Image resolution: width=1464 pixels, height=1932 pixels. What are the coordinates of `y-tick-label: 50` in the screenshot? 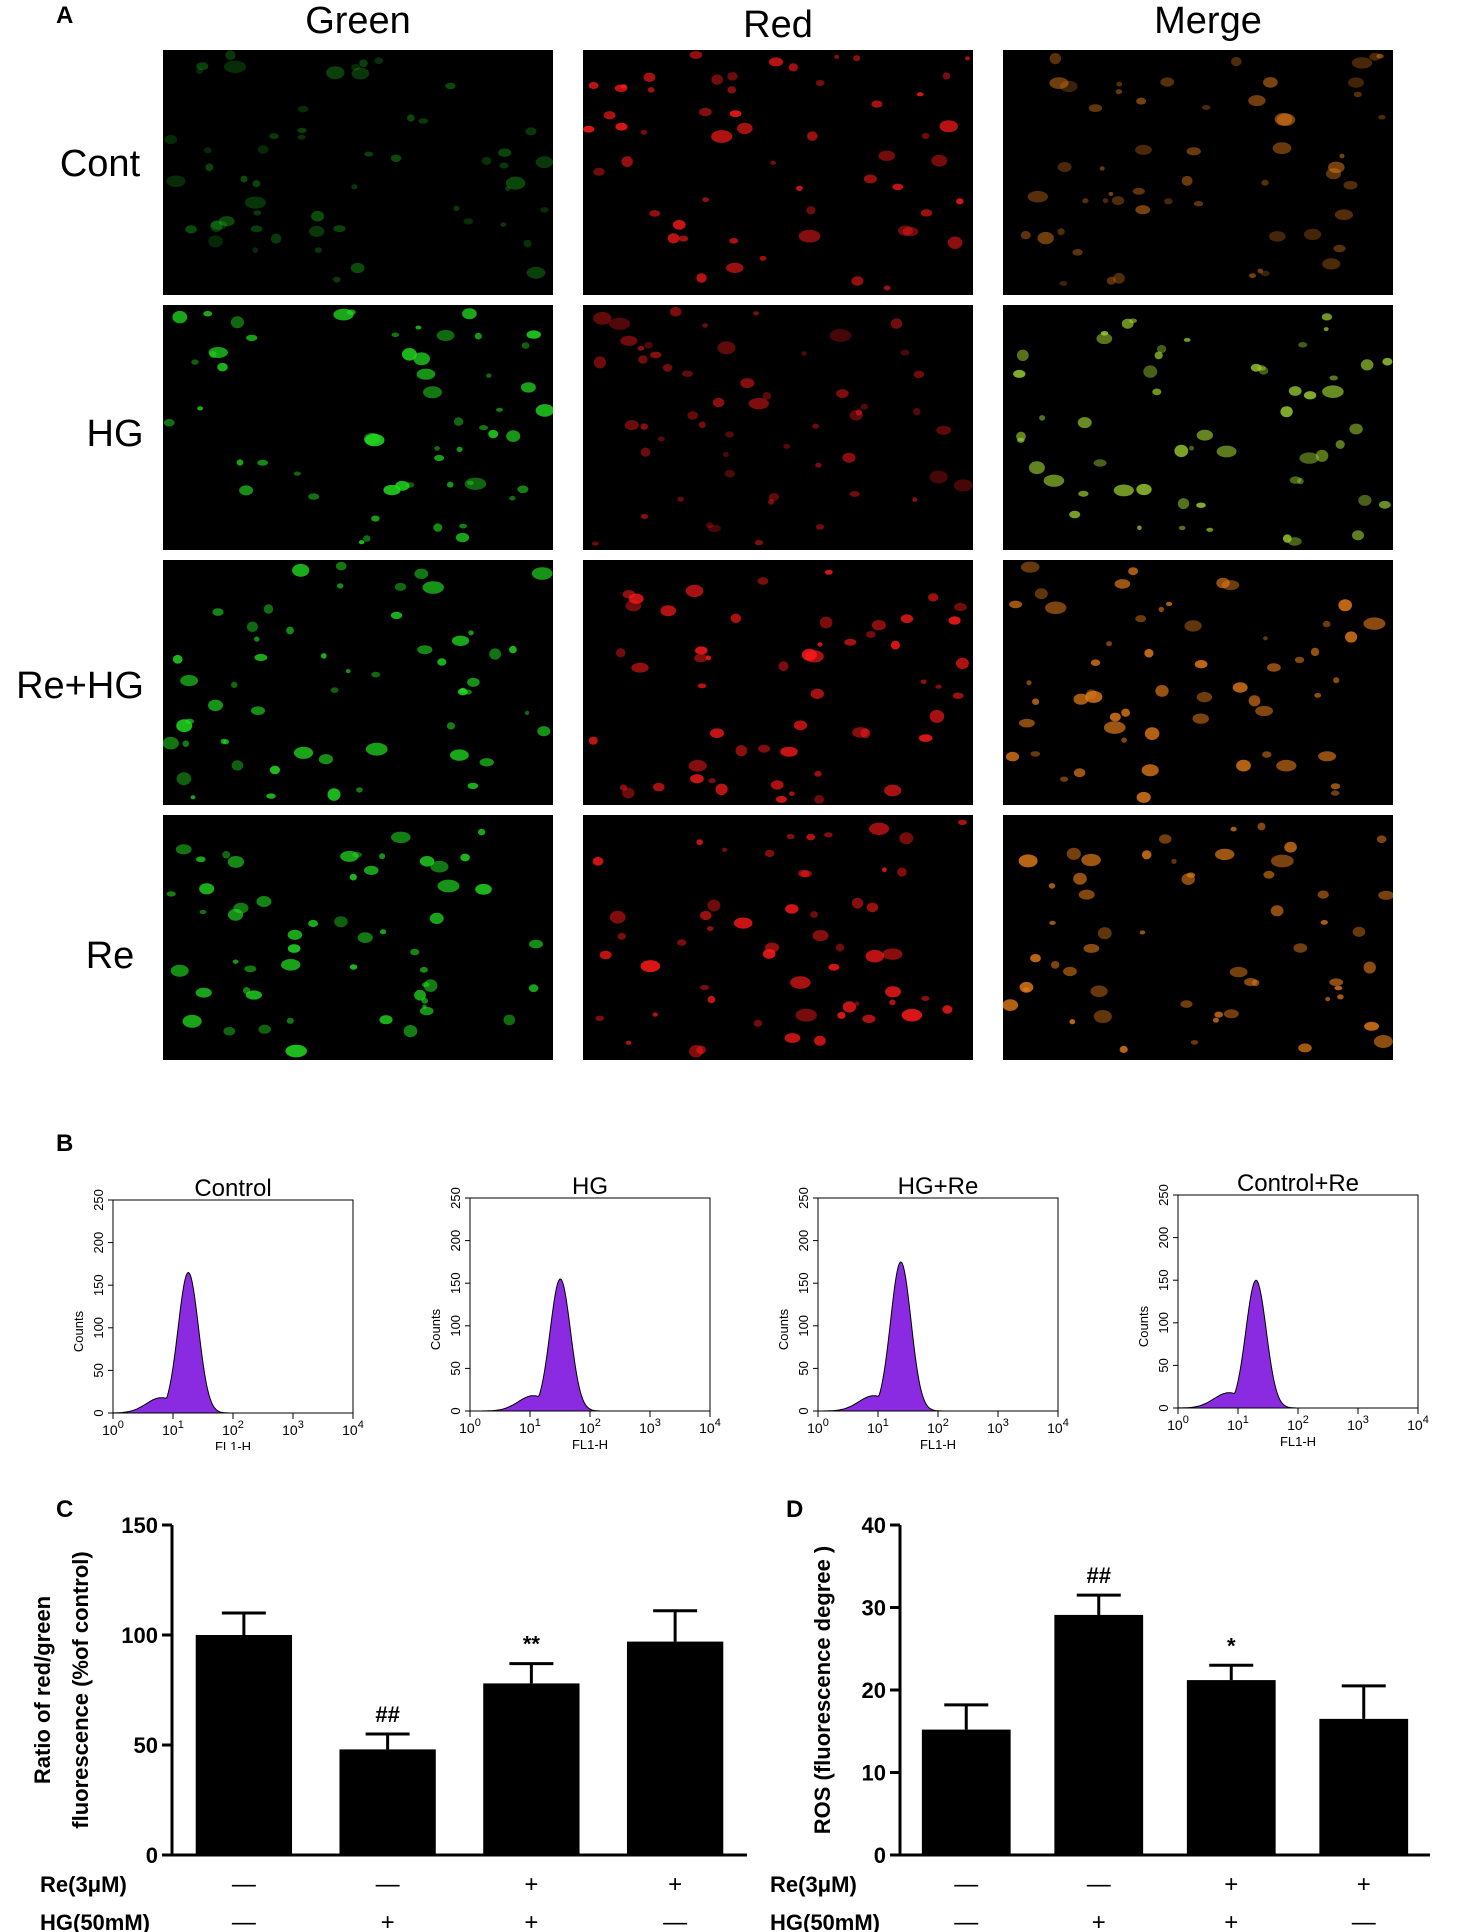 It's located at (1163, 1365).